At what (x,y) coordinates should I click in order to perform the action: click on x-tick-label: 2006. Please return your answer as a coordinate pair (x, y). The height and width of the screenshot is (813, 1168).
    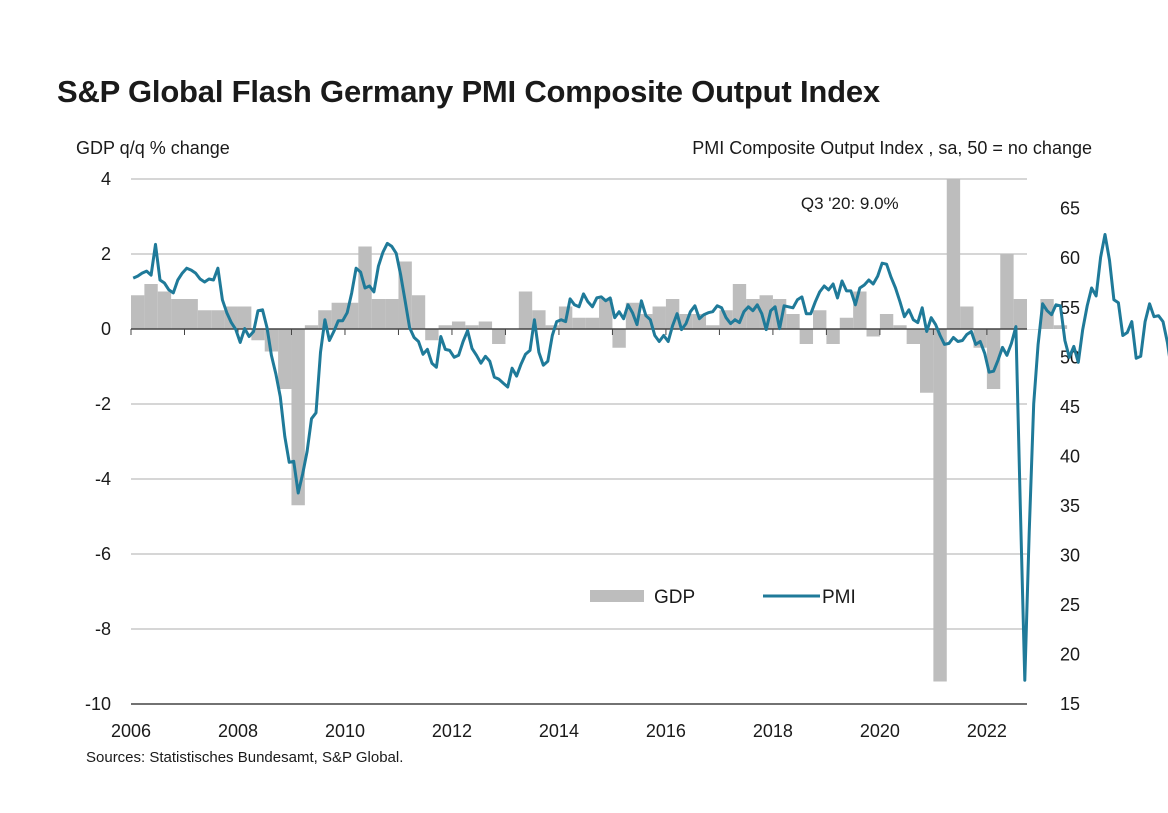
    Looking at the image, I should click on (131, 731).